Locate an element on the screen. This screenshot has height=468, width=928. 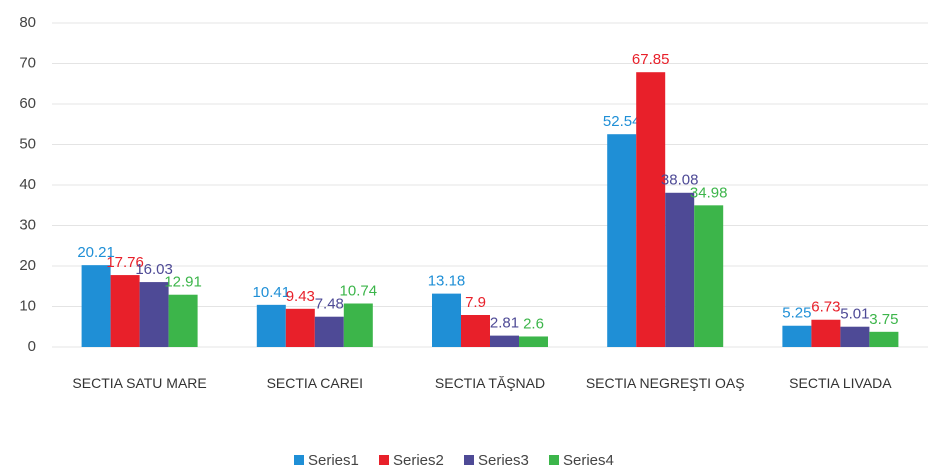
legend-label: Series2 is located at coordinates (418, 460).